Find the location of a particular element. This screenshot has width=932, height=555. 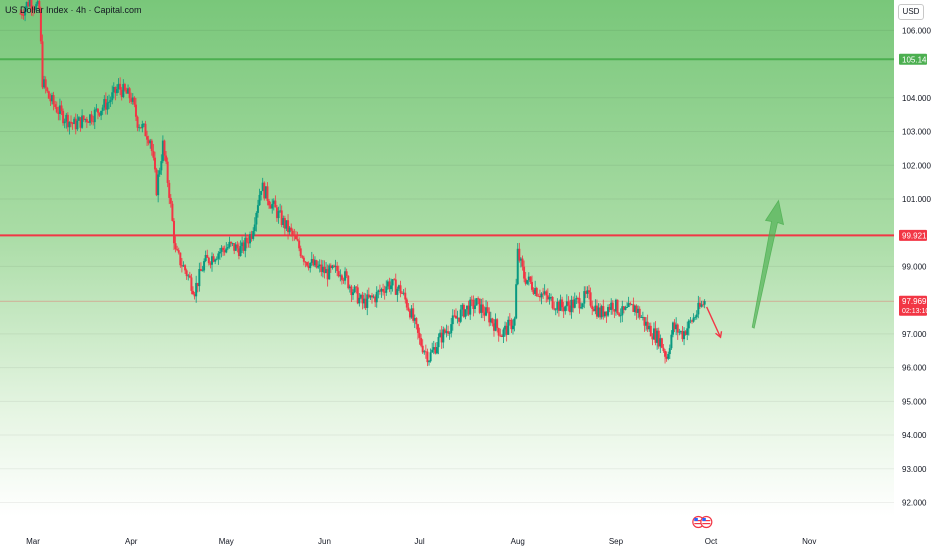

us-flag-events-icon is located at coordinates (702, 522).